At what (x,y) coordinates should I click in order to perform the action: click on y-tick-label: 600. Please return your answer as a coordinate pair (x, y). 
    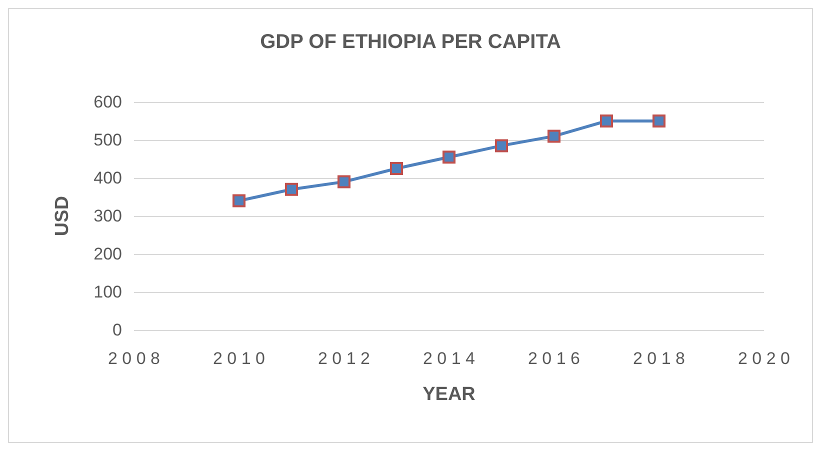
    Looking at the image, I should click on (108, 102).